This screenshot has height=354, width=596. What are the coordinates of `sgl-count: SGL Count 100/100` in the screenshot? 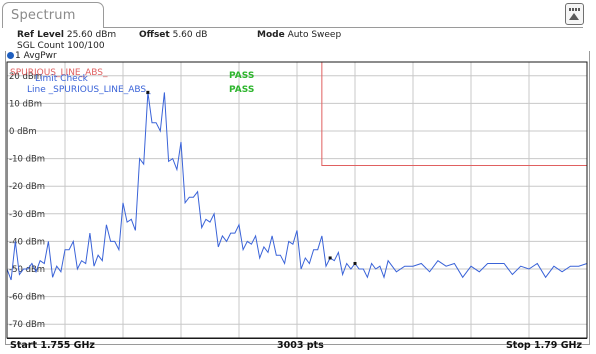 It's located at (61, 46).